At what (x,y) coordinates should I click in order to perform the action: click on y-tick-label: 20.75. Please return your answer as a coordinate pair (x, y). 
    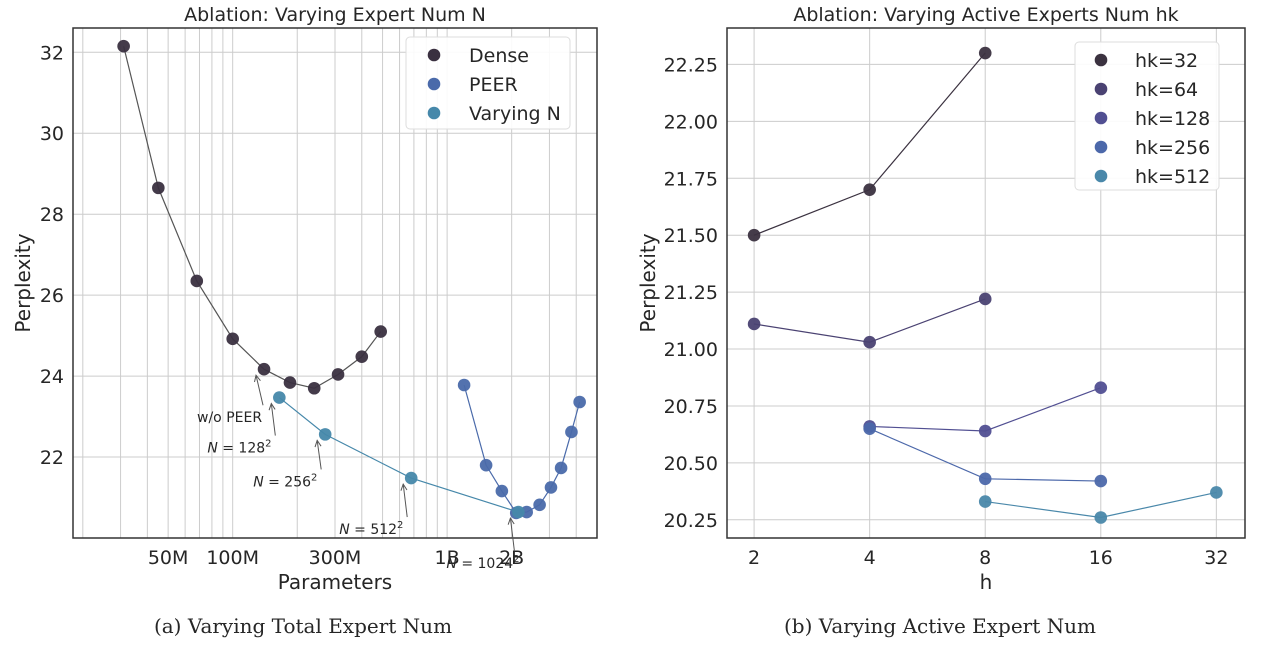
    Looking at the image, I should click on (691, 407).